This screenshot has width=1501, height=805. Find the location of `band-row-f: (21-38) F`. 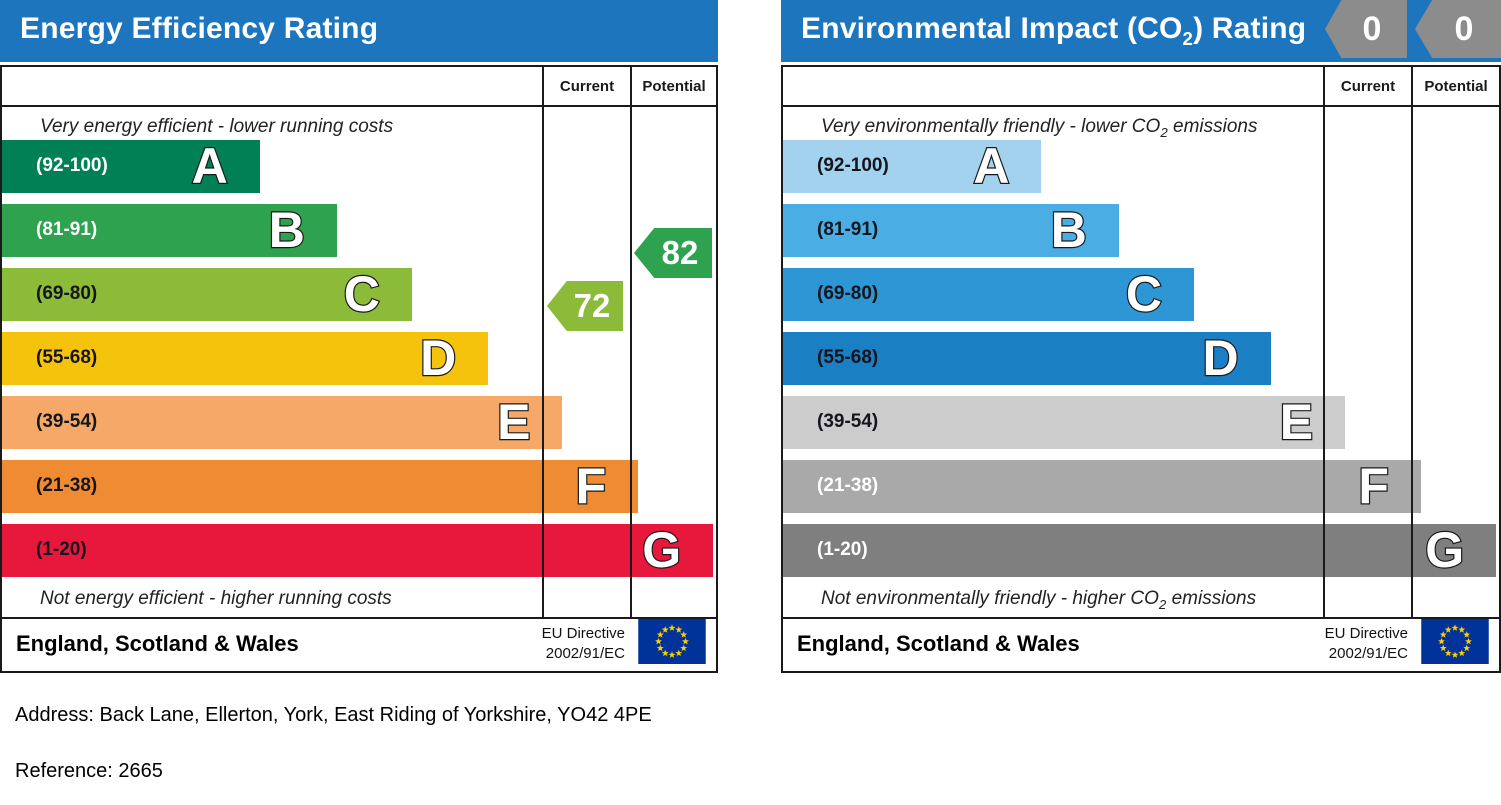

band-row-f: (21-38) F is located at coordinates (359, 486).